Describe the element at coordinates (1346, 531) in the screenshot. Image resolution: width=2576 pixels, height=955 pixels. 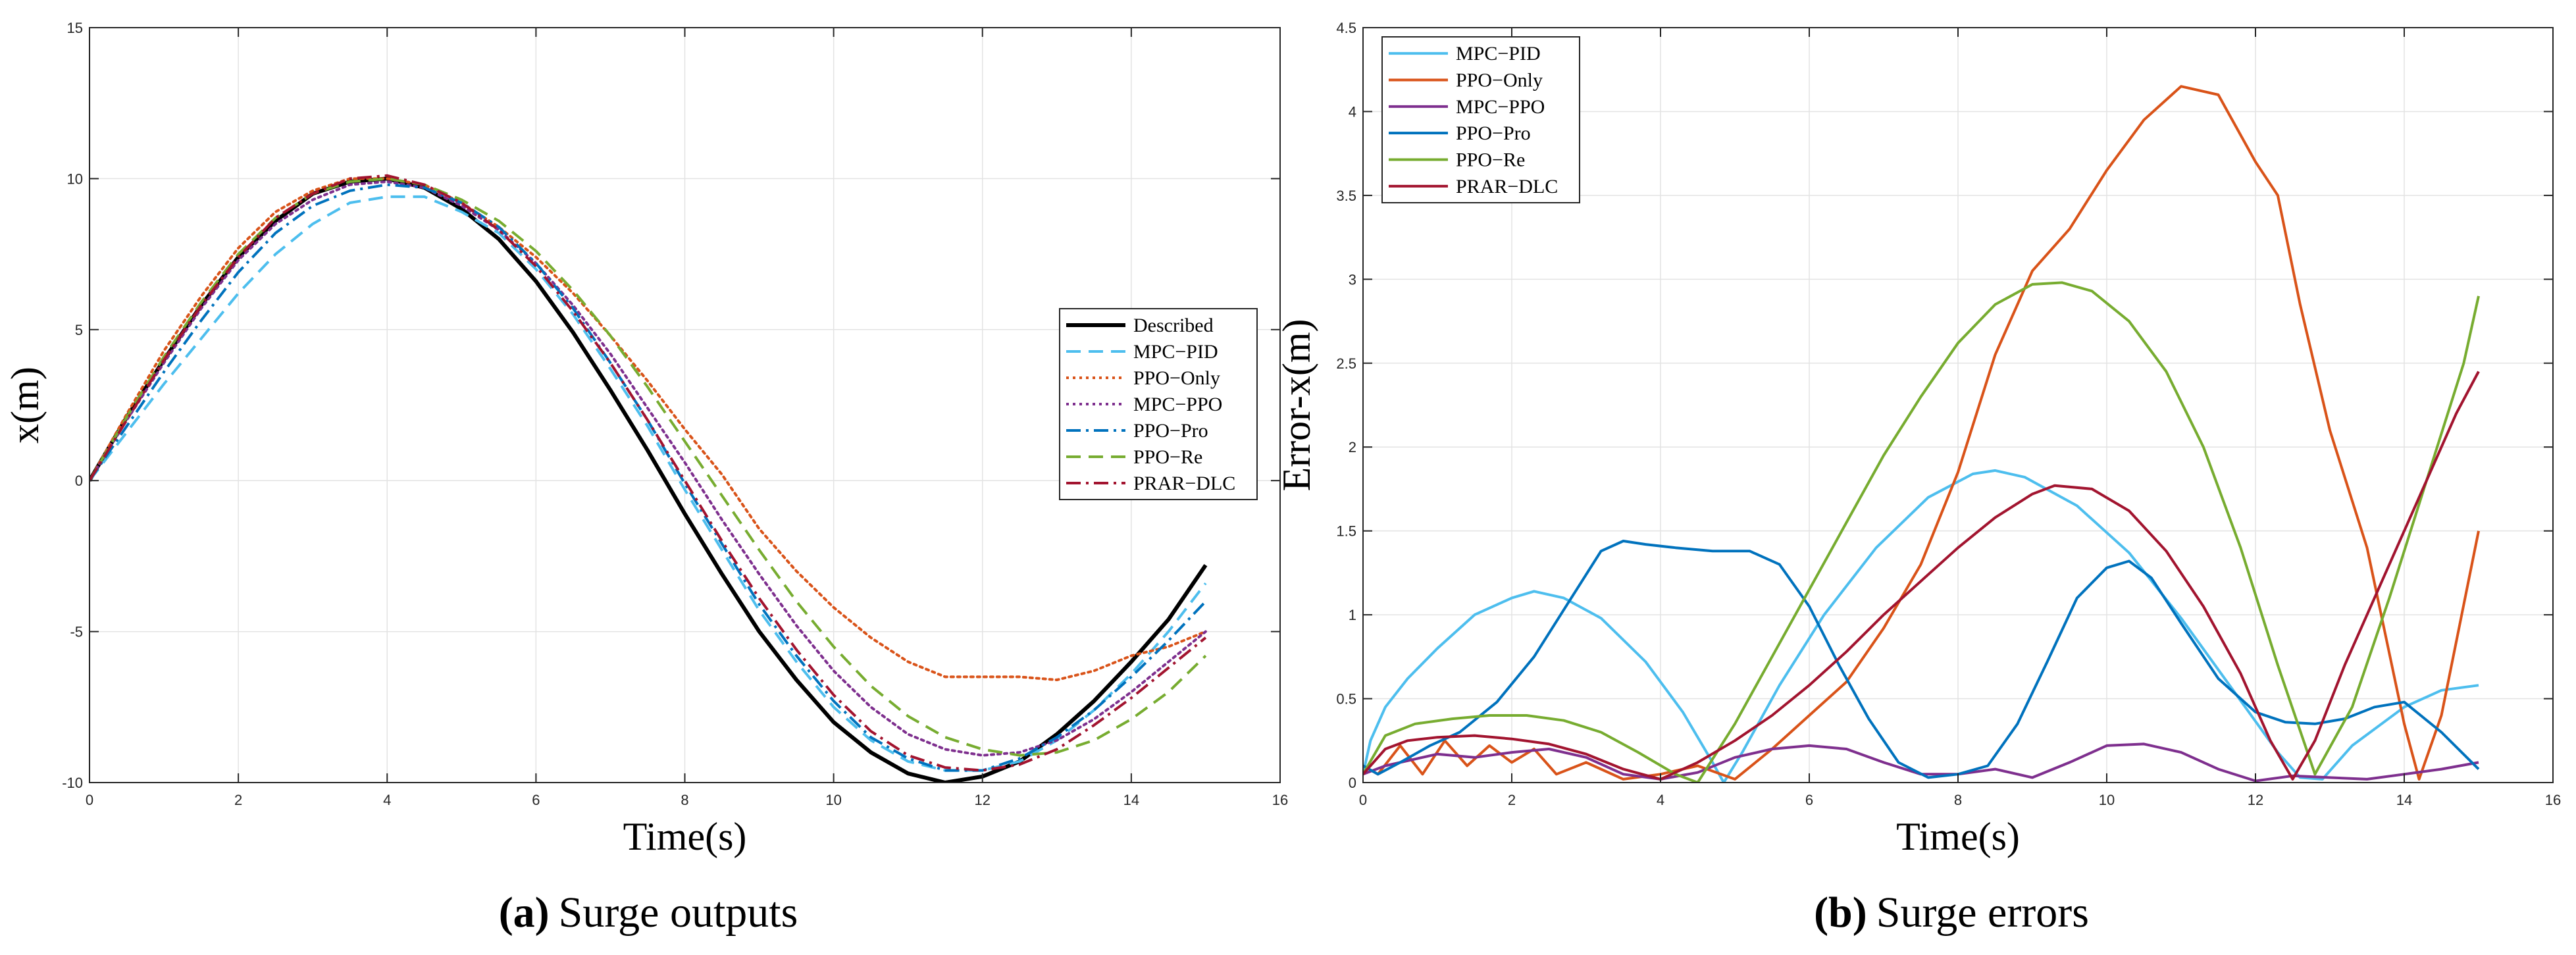
I see `y-tick-label: 1.5` at that location.